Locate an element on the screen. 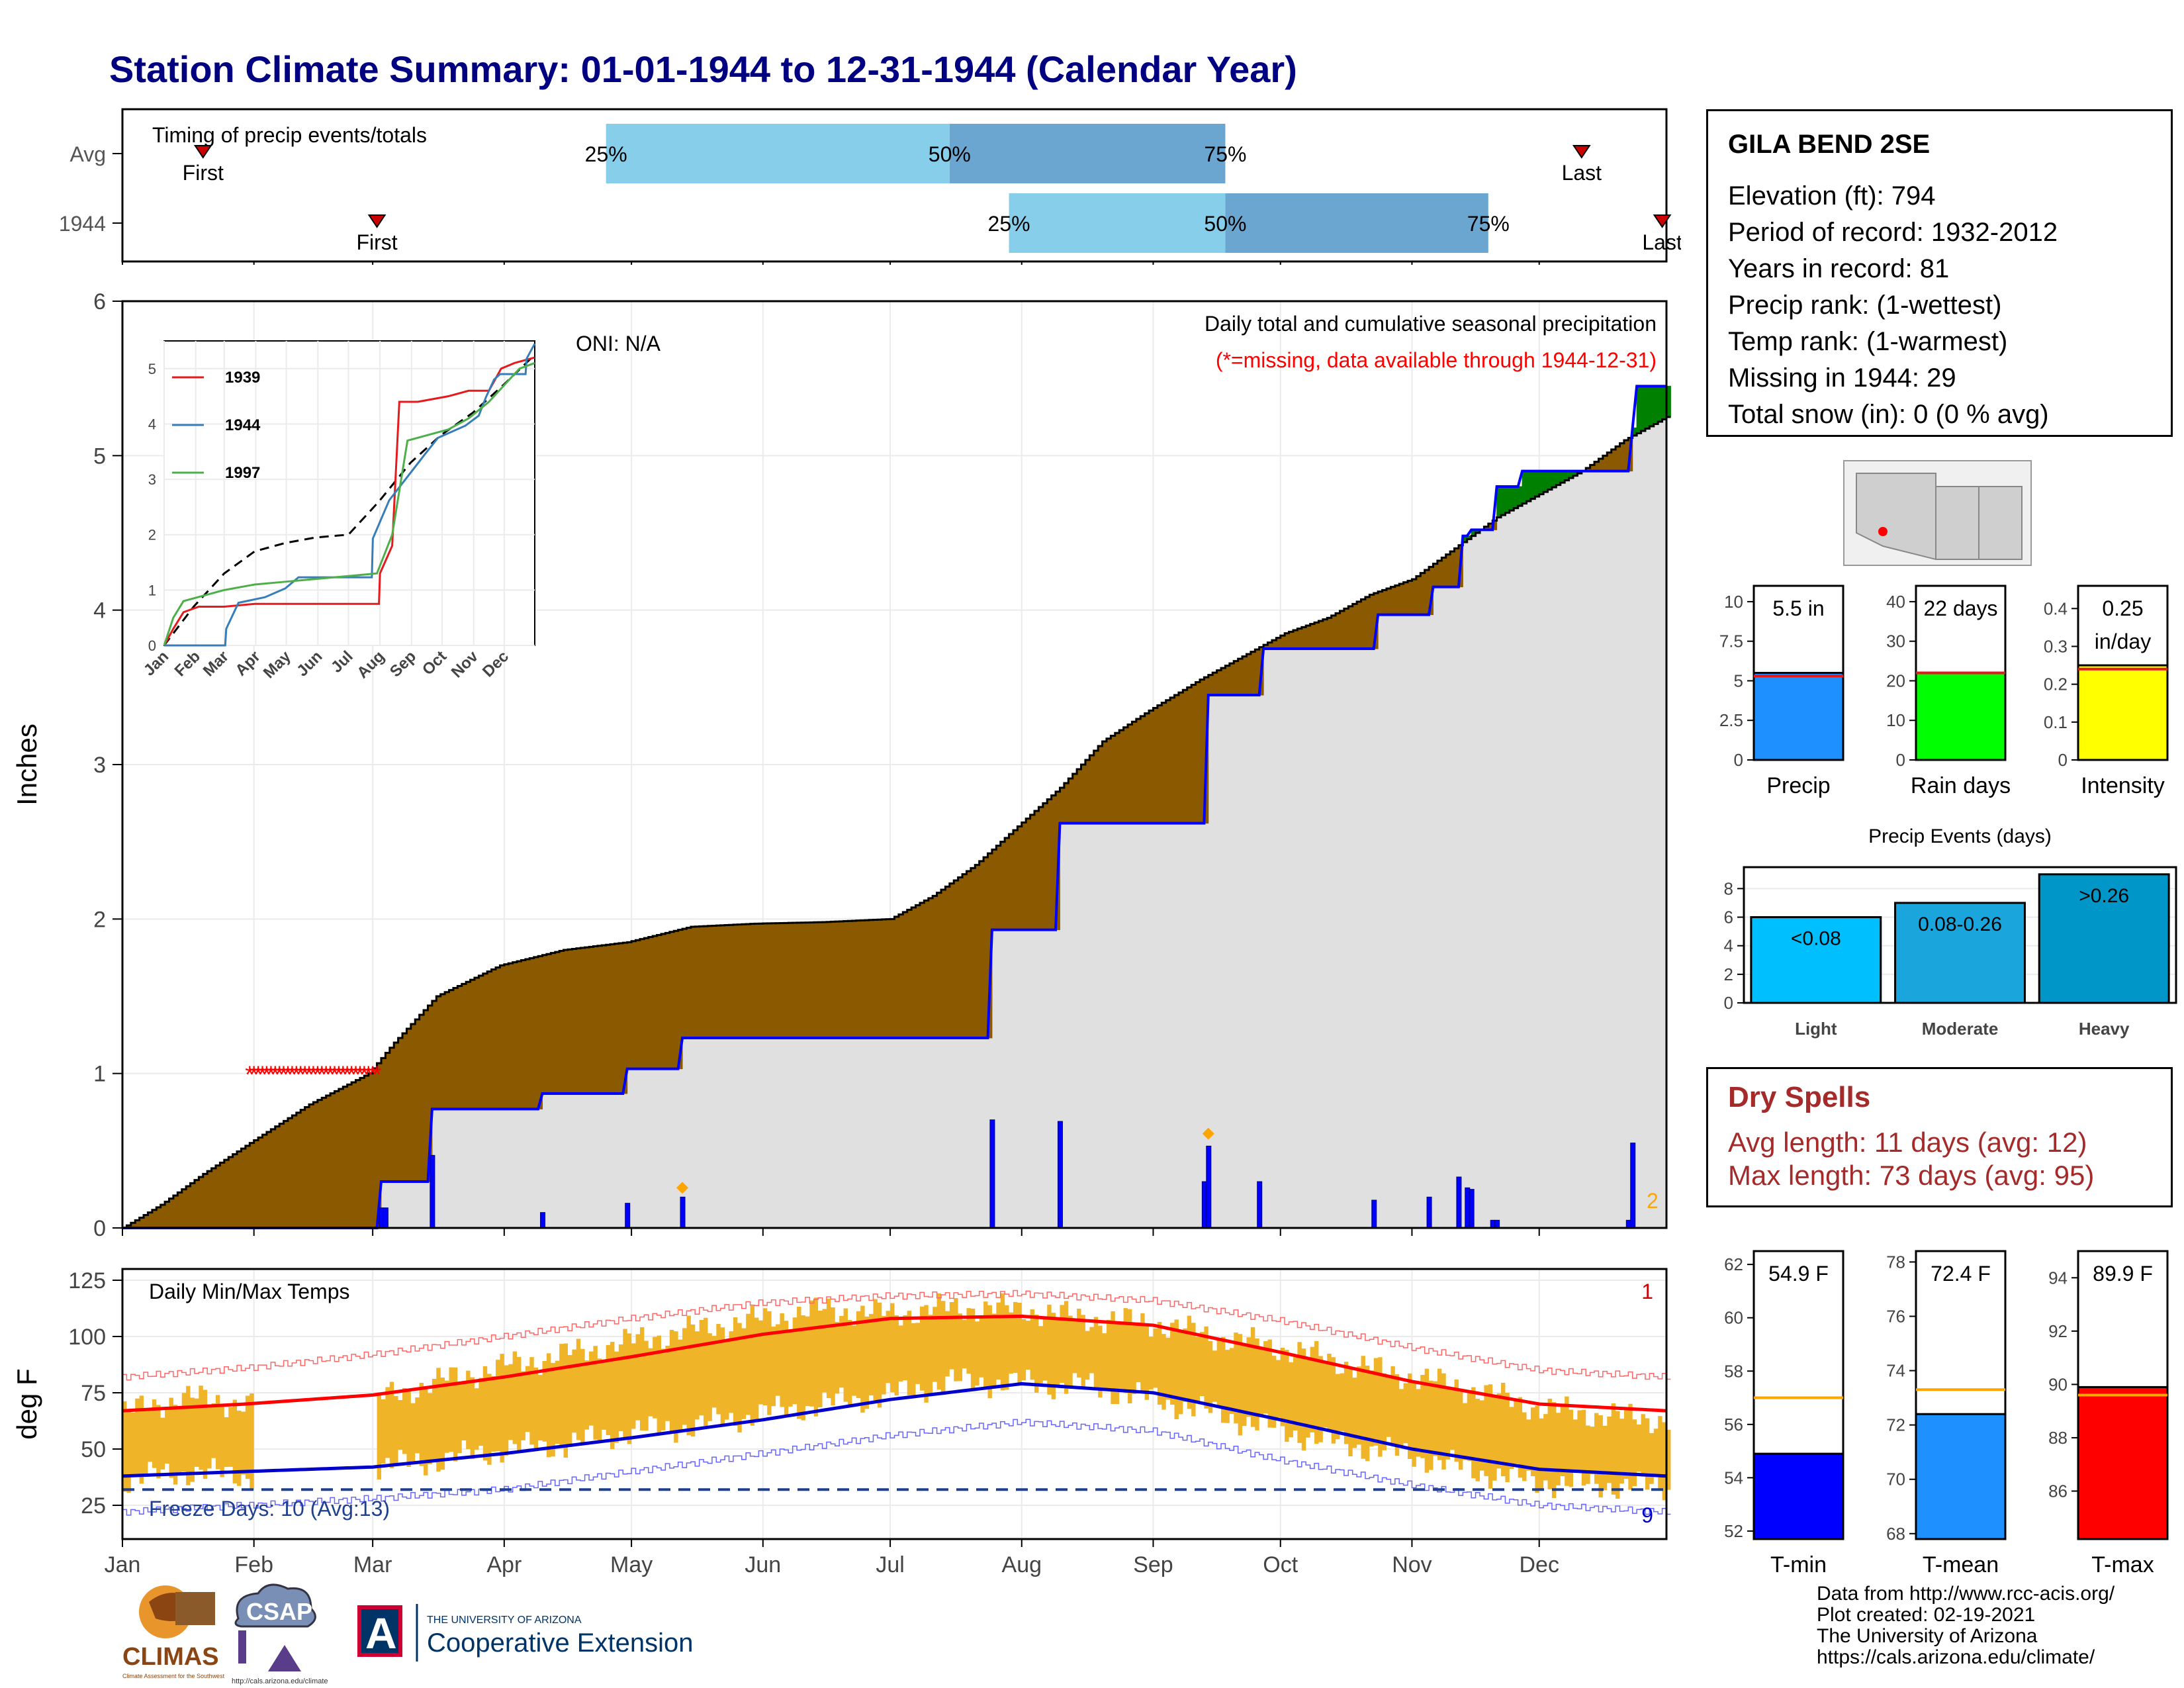  y-axis-title: deg F is located at coordinates (26, 1403).